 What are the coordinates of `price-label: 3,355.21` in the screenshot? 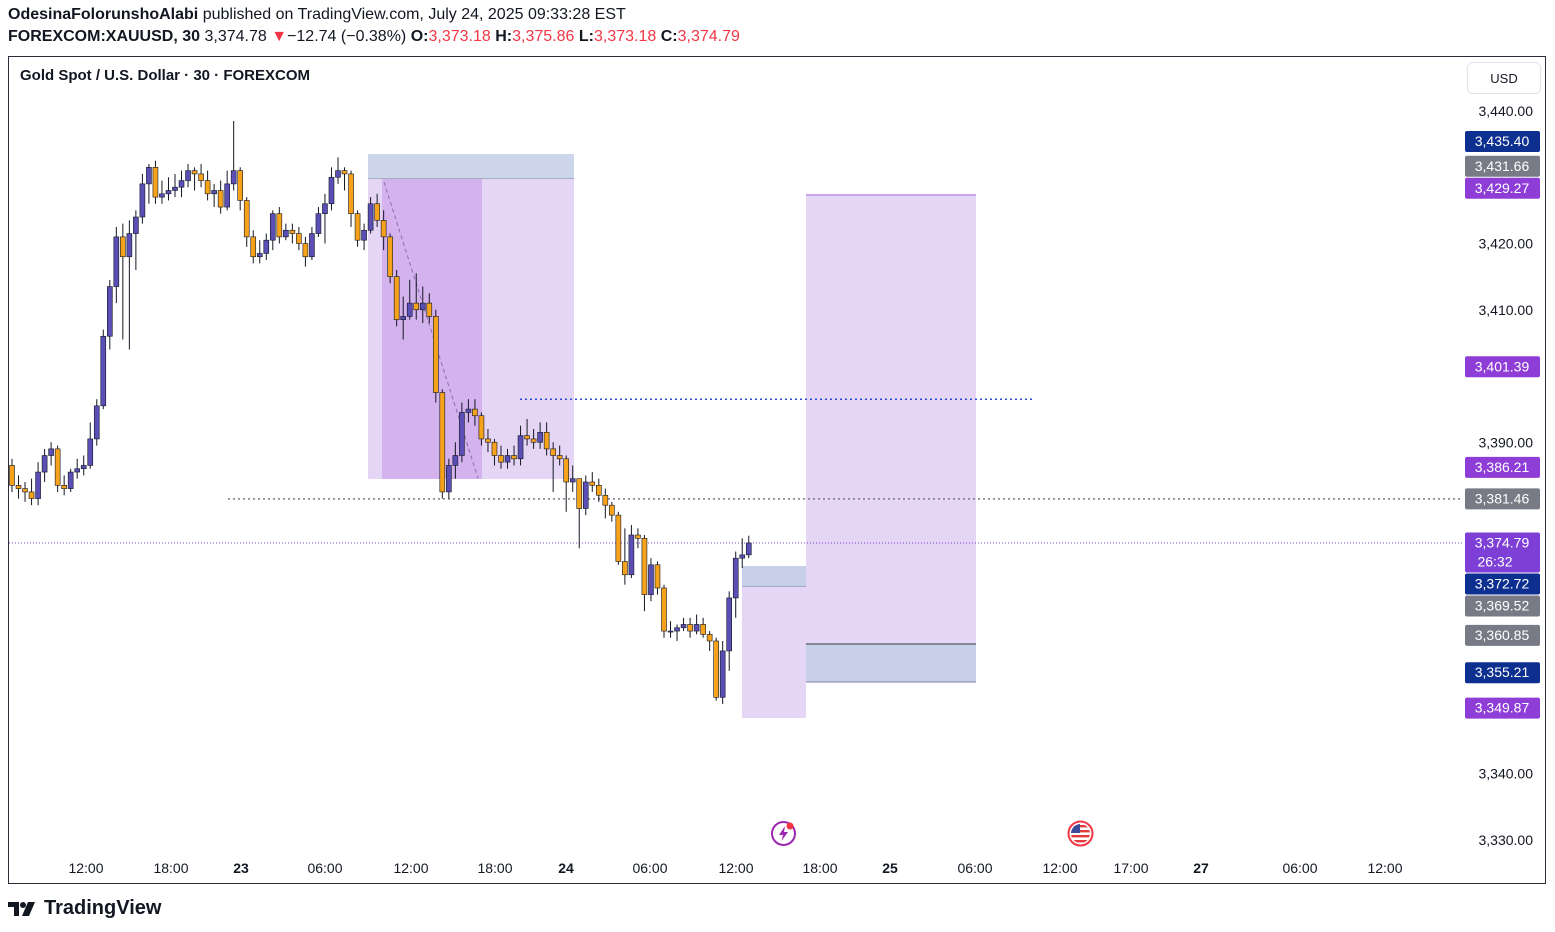 It's located at (1502, 673).